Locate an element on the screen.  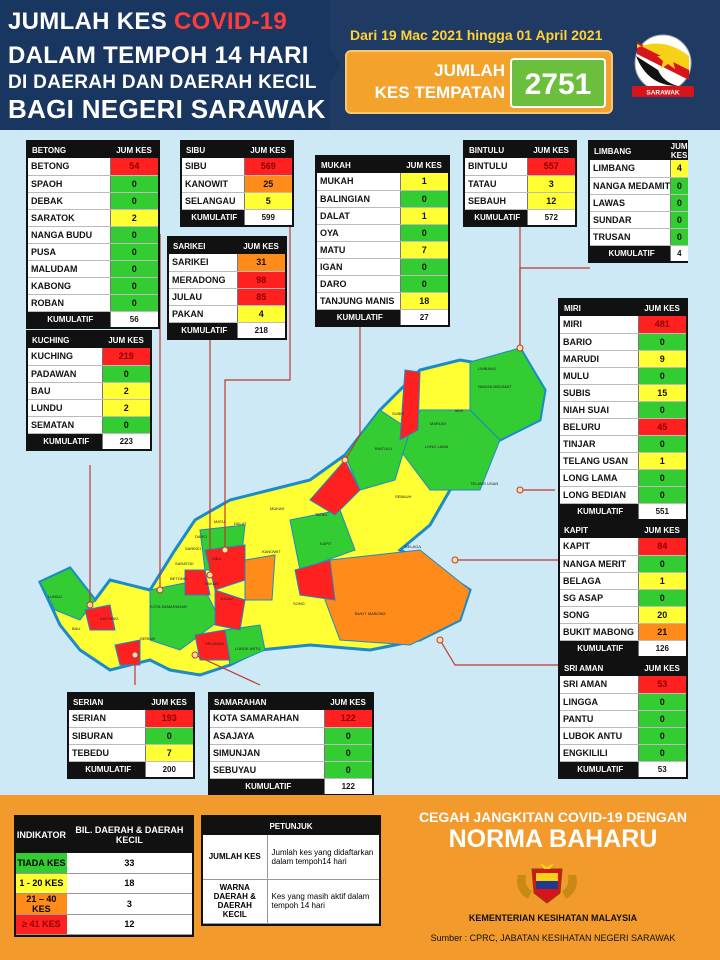
table-row: MIRI 481 is located at coordinates (623, 325).